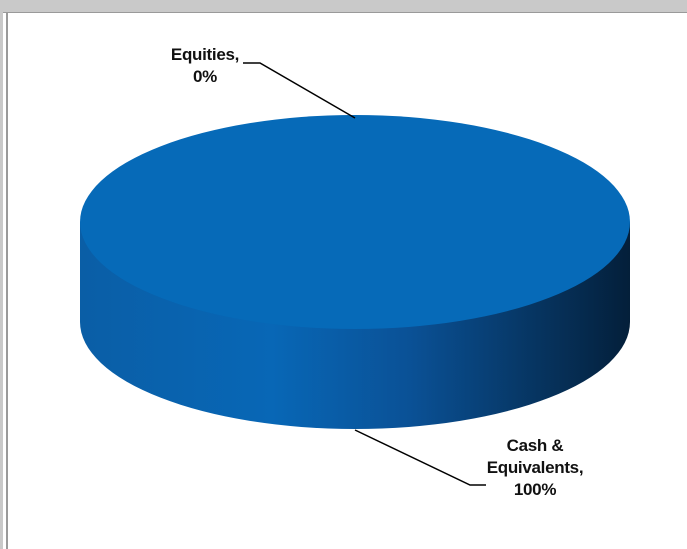 The height and width of the screenshot is (549, 687). What do you see at coordinates (205, 66) in the screenshot?
I see `data-label-equities: Equities, 0%` at bounding box center [205, 66].